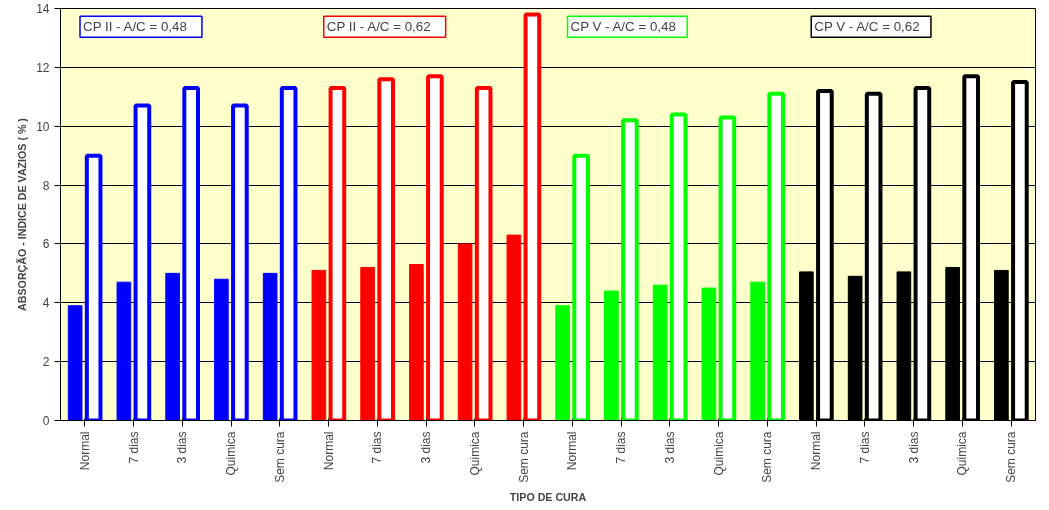  What do you see at coordinates (43, 9) in the screenshot?
I see `y-tick-label: 14` at bounding box center [43, 9].